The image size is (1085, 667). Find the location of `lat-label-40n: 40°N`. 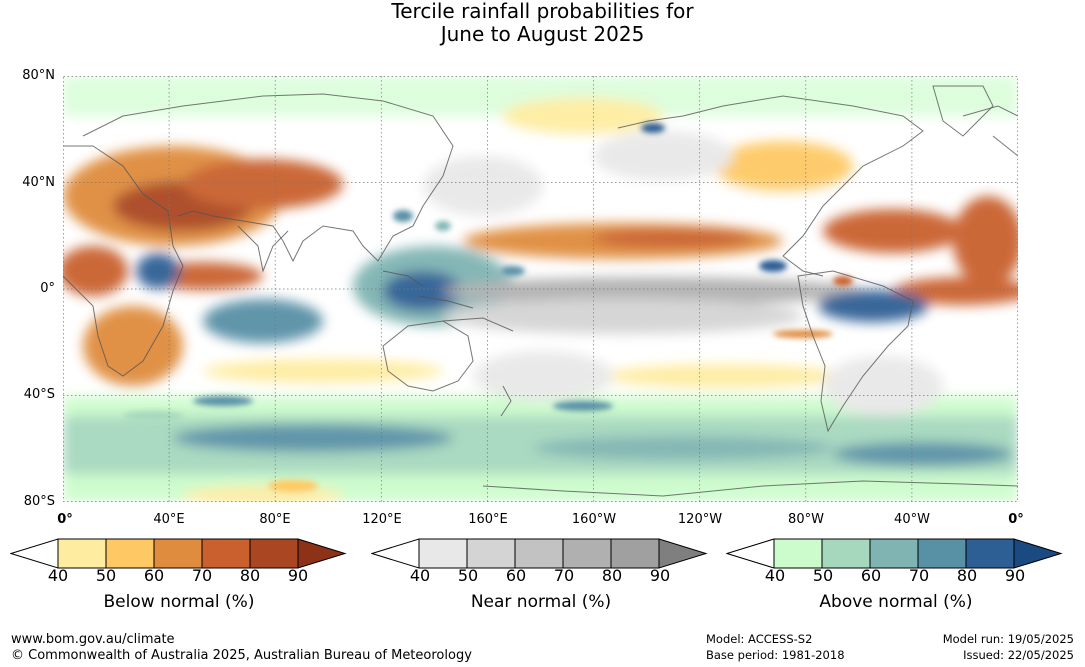

lat-label-40n: 40°N is located at coordinates (38, 182).